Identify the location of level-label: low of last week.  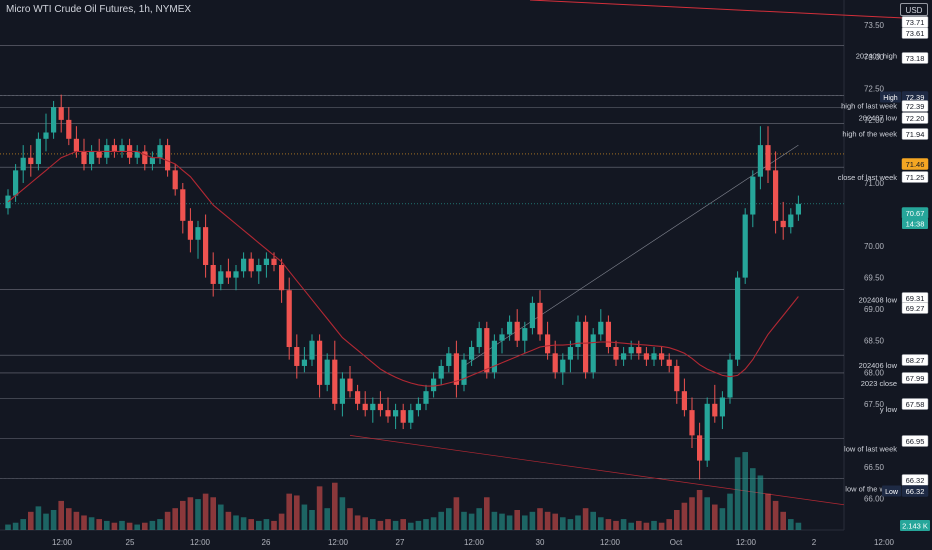
(870, 449).